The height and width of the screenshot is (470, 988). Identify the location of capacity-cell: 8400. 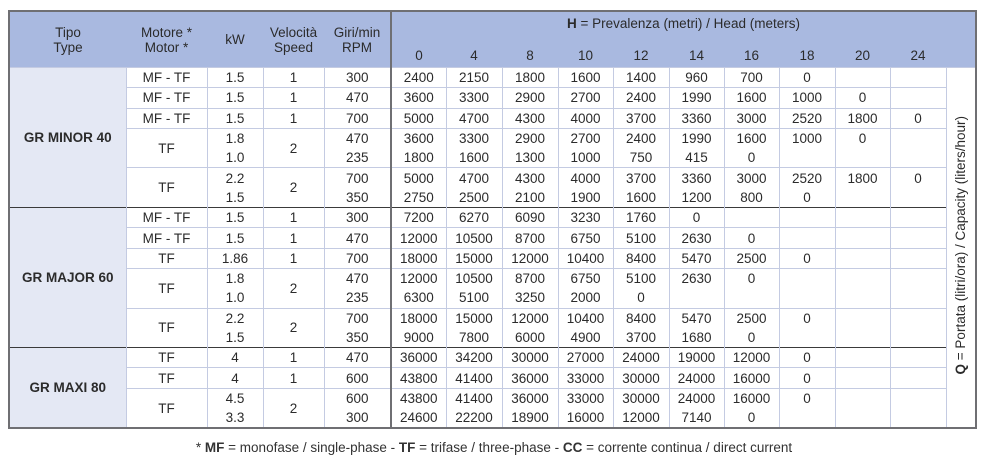
(640, 258).